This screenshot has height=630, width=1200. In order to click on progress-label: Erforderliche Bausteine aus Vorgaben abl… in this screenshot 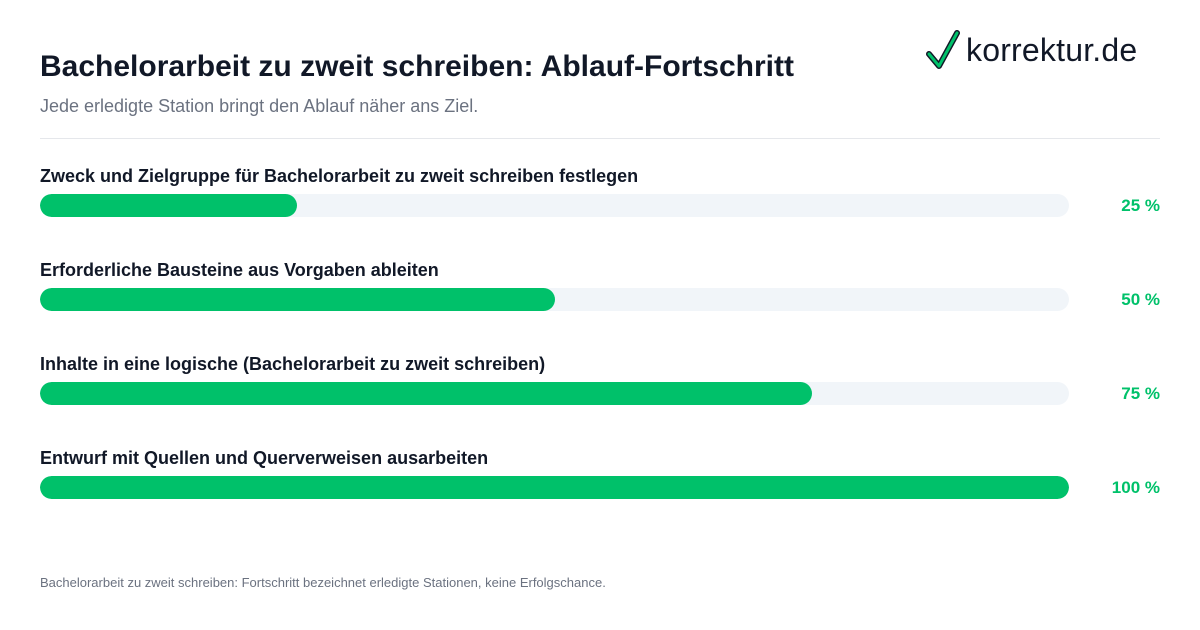, I will do `click(239, 270)`.